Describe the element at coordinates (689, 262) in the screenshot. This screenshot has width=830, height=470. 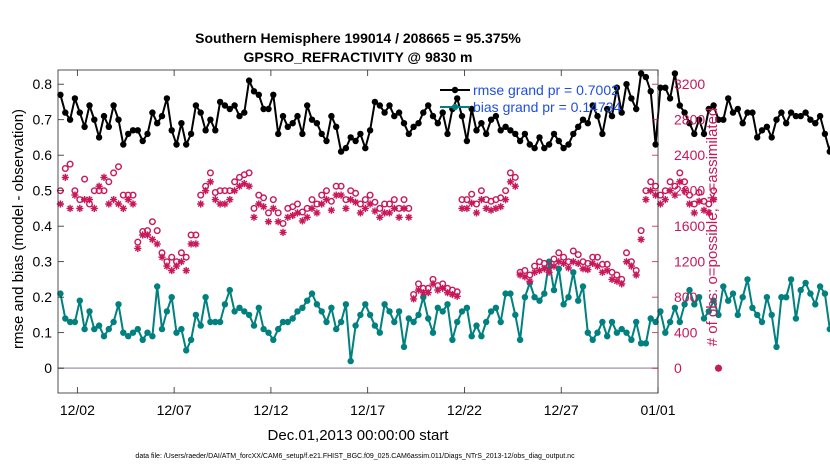
I see `y-right-tick-label: 1200` at that location.